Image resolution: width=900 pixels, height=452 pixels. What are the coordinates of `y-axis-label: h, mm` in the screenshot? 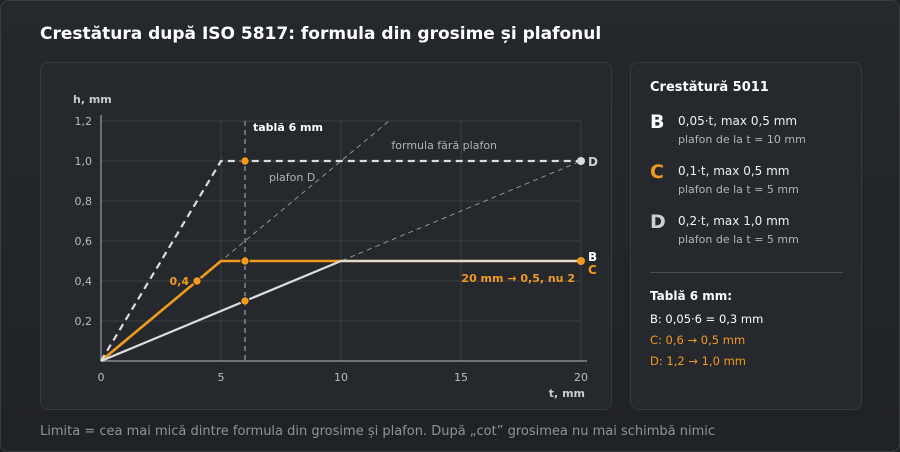 It's located at (92, 99).